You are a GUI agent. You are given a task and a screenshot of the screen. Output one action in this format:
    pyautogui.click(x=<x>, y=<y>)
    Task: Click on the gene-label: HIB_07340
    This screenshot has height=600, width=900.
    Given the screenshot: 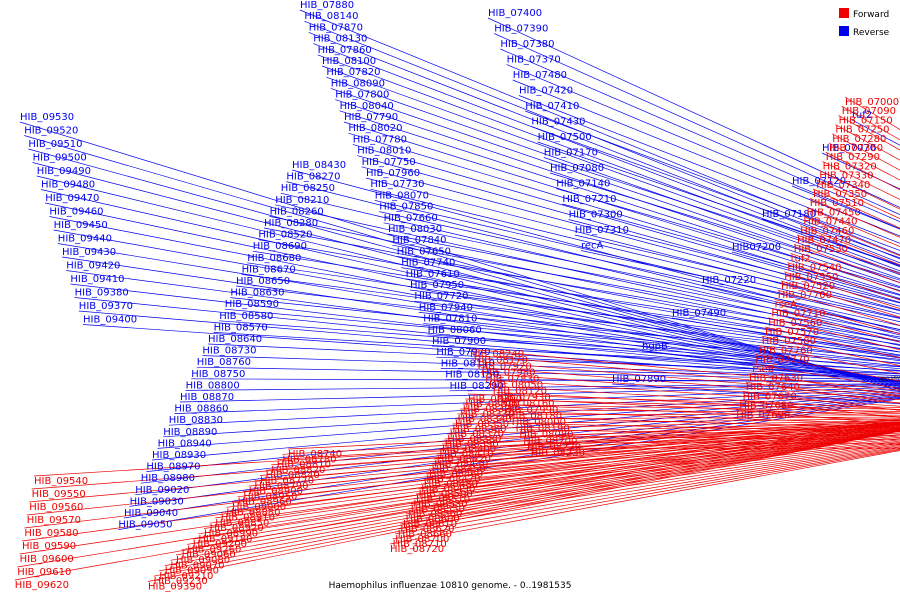 What is the action you would take?
    pyautogui.click(x=843, y=185)
    